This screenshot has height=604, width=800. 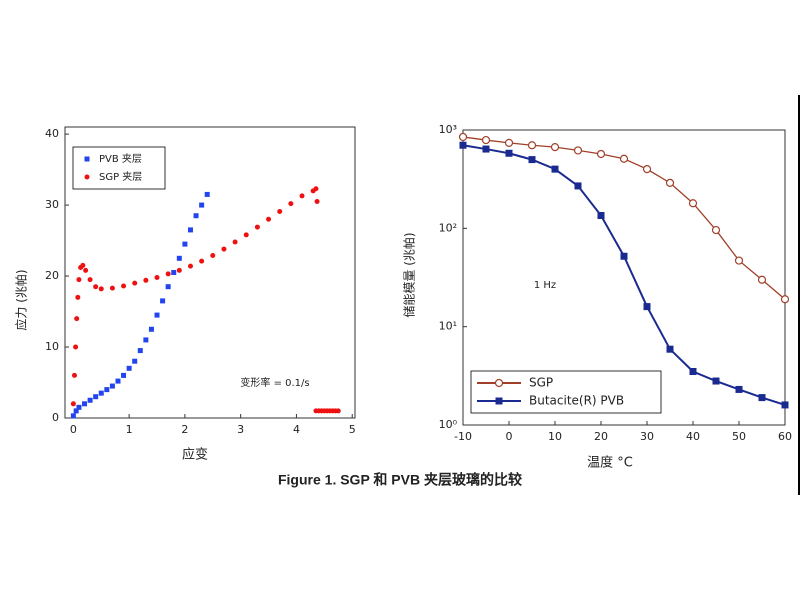 I want to click on y-tick-label: 10, so click(x=52, y=346).